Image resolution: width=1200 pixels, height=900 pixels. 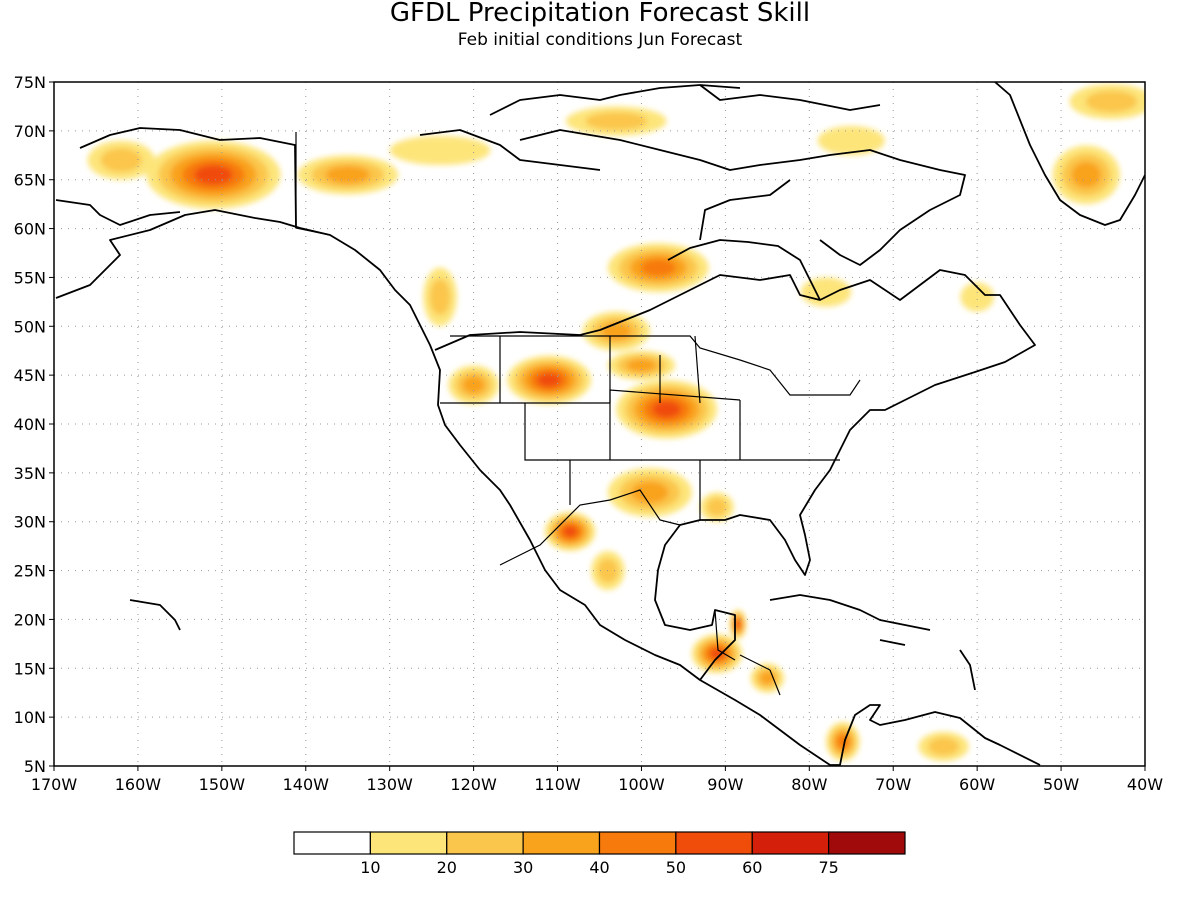 I want to click on lon-tick-label: 170W, so click(x=54, y=784).